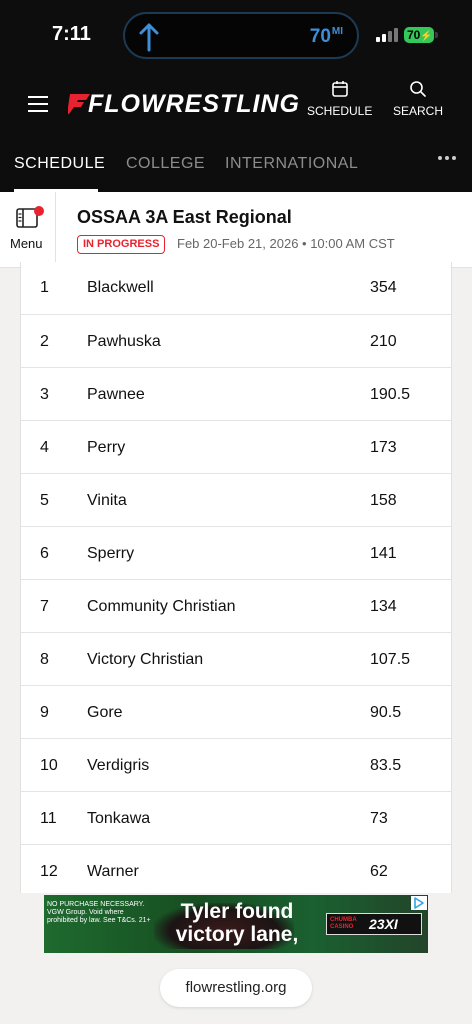  I want to click on table-row: 5 Vinita 158, so click(236, 500).